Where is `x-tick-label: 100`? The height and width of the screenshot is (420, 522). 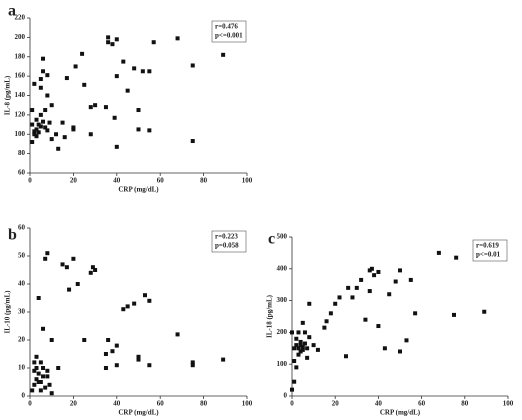
x-tick-label: 100 is located at coordinates (508, 404).